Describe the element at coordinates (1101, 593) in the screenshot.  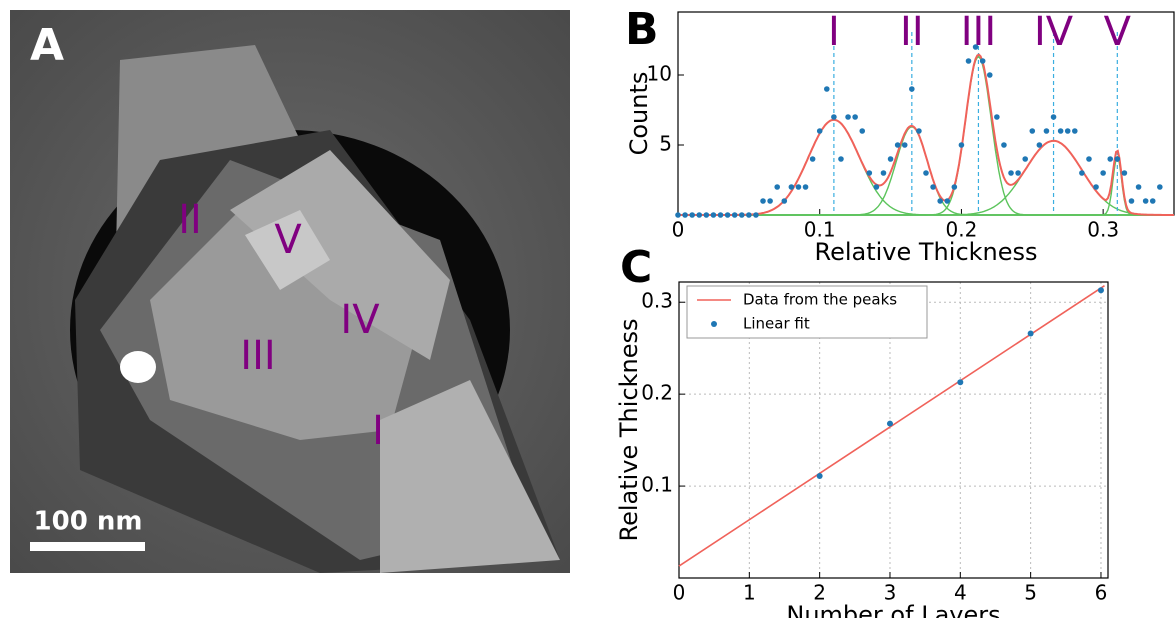
I see `x-tick-label: 6` at that location.